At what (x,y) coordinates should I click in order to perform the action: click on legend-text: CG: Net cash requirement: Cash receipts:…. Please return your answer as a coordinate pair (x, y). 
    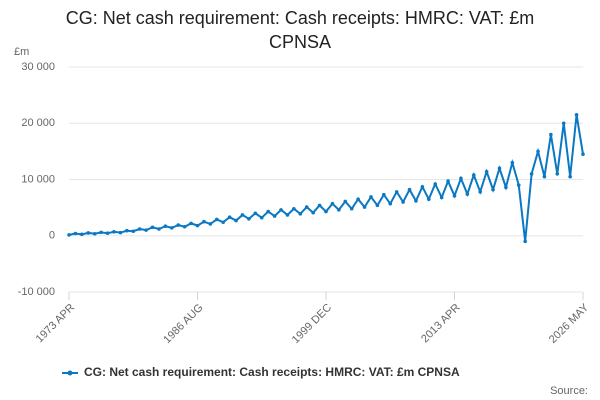
    Looking at the image, I should click on (272, 372).